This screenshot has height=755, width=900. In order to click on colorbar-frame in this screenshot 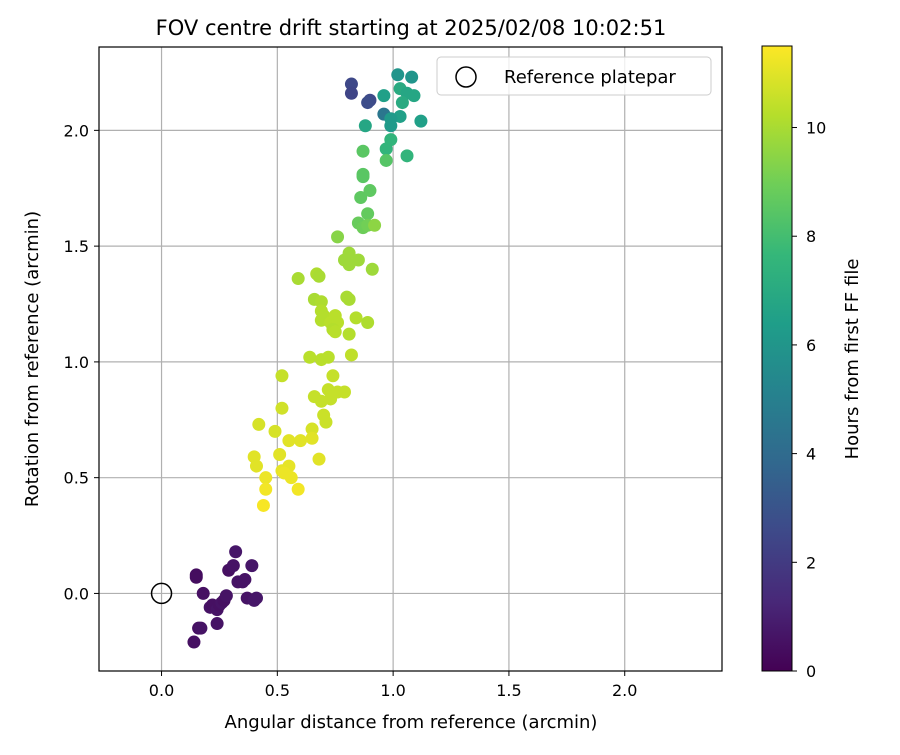, I will do `click(777, 358)`.